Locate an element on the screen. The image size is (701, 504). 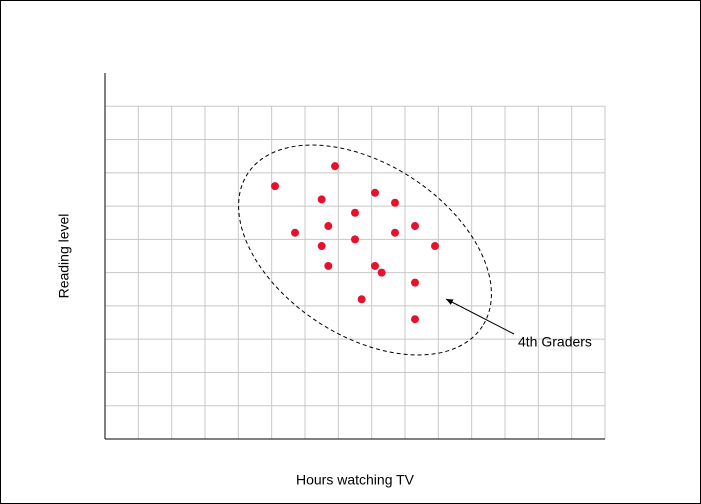
y-axis-label: Reading level is located at coordinates (64, 256).